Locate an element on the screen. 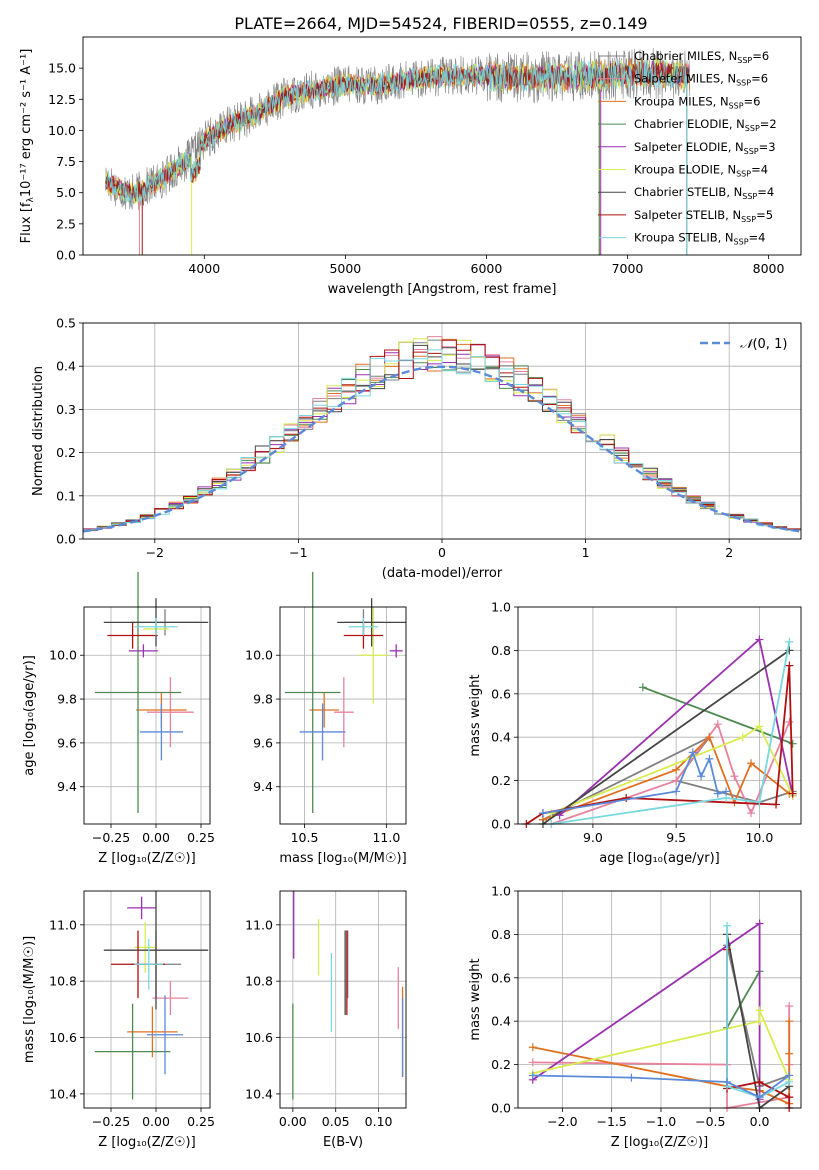  y-axis-label: mass weight is located at coordinates (475, 715).